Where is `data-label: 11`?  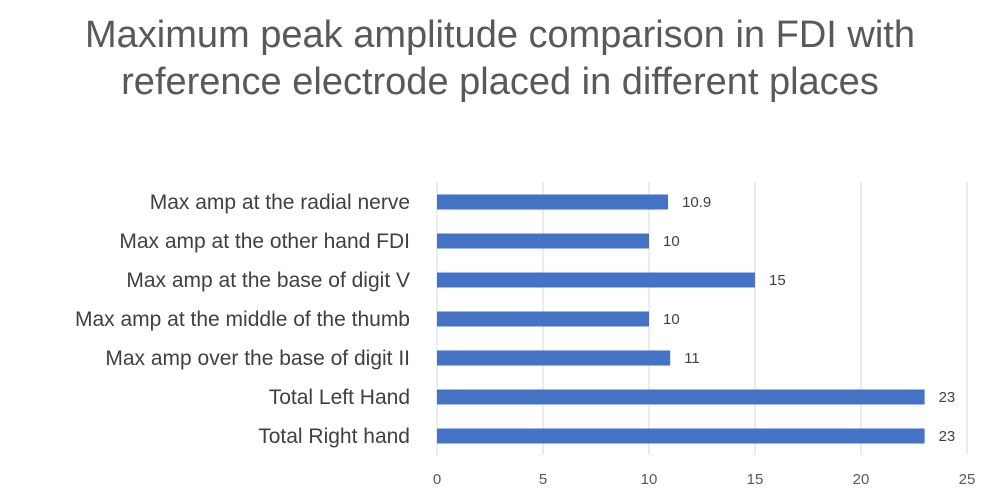
data-label: 11 is located at coordinates (692, 358).